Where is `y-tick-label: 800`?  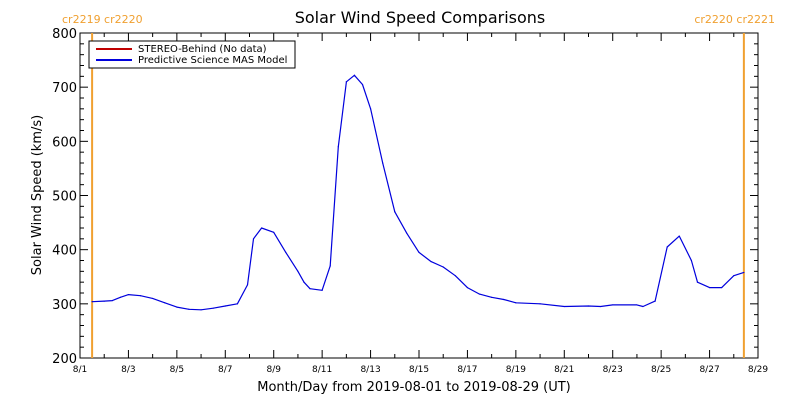 y-tick-label: 800 is located at coordinates (64, 34).